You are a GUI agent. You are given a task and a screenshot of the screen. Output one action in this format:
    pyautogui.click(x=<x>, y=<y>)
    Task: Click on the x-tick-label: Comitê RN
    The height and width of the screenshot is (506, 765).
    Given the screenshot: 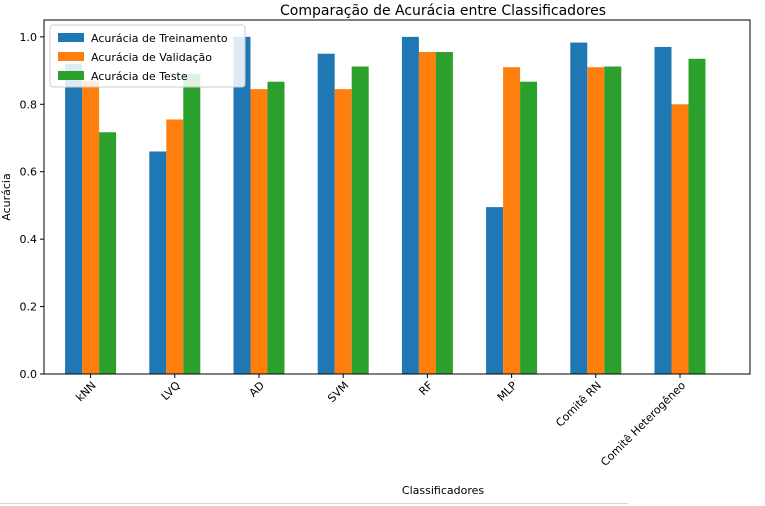 What is the action you would take?
    pyautogui.click(x=578, y=404)
    